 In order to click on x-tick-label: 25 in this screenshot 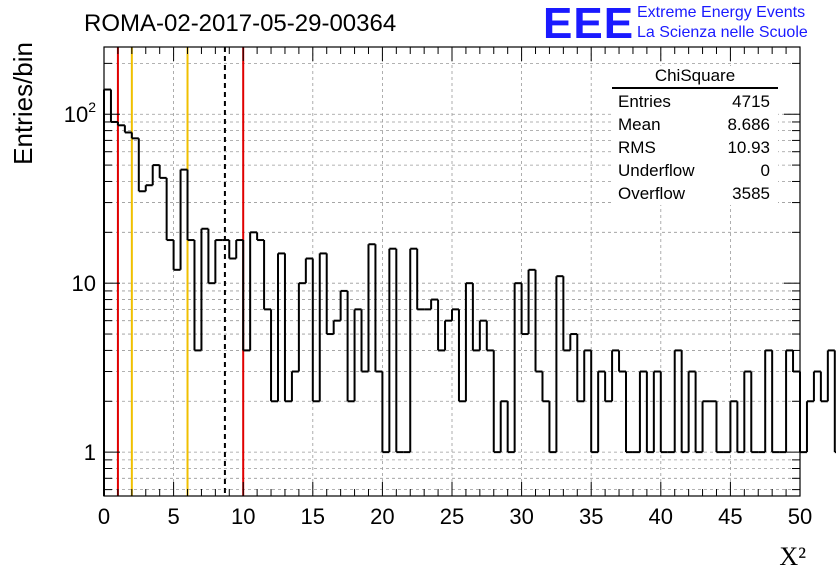, I will do `click(452, 516)`.